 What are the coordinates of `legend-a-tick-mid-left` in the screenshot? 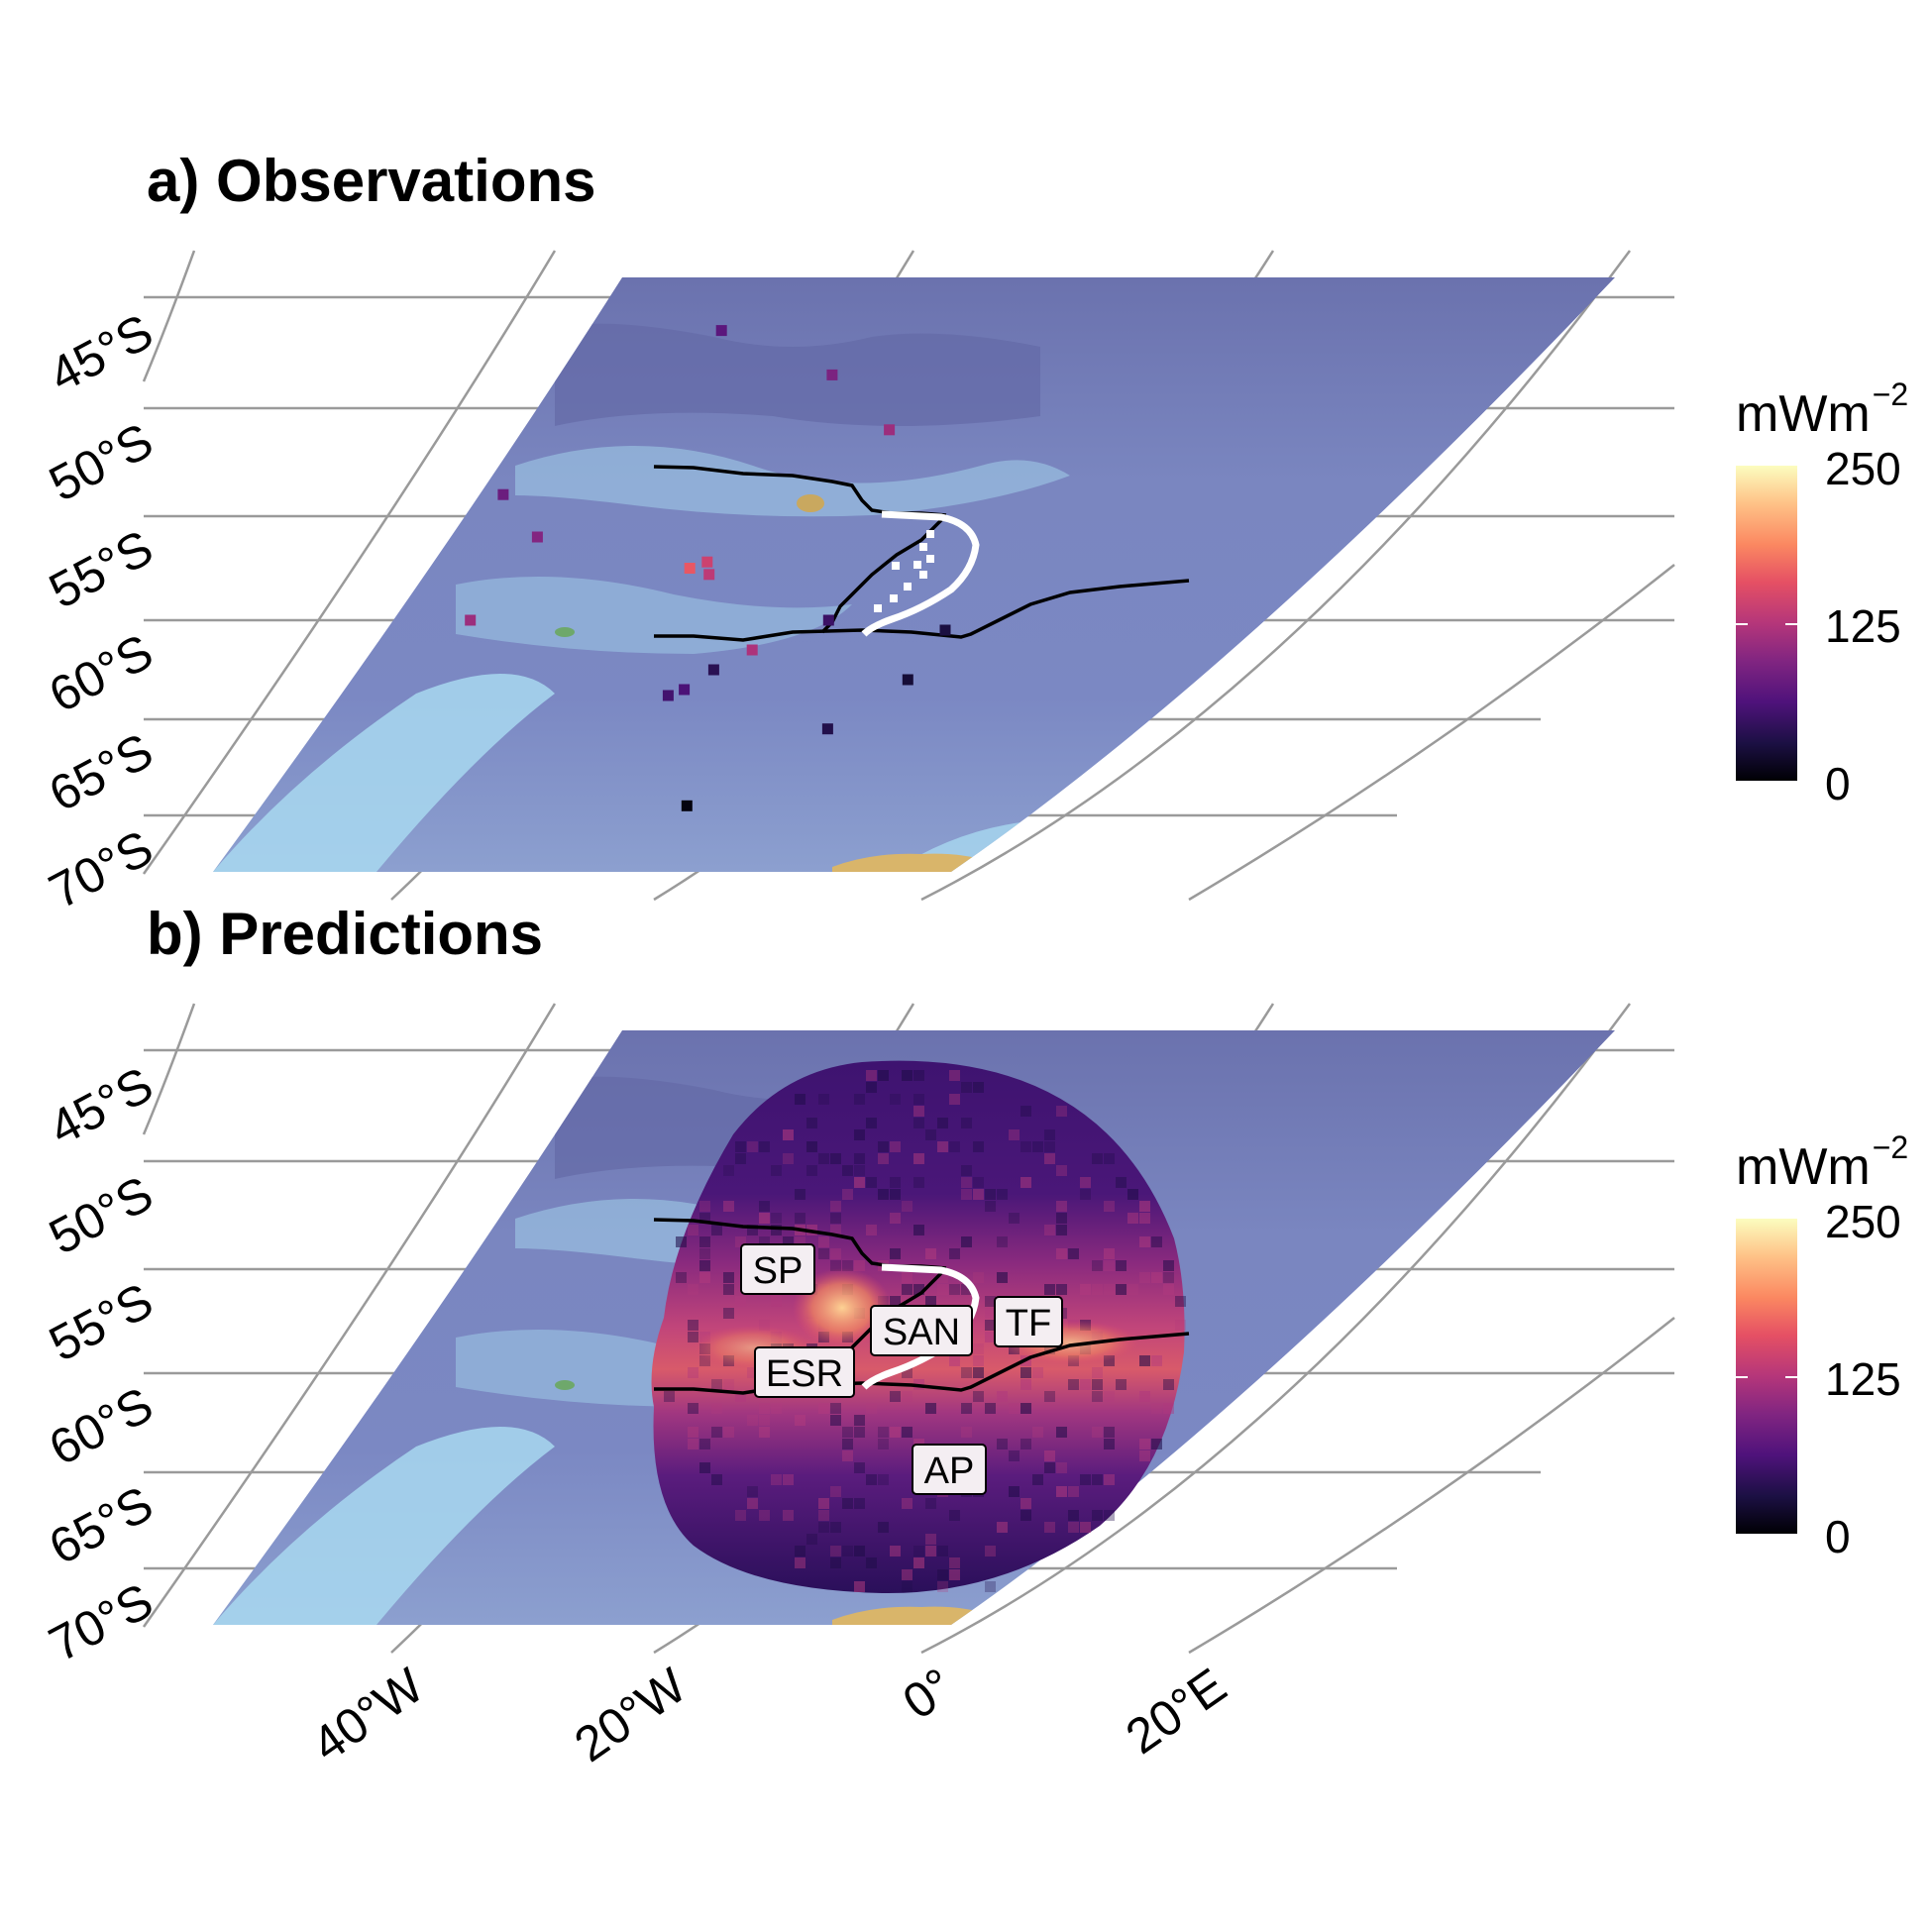 It's located at (1742, 624).